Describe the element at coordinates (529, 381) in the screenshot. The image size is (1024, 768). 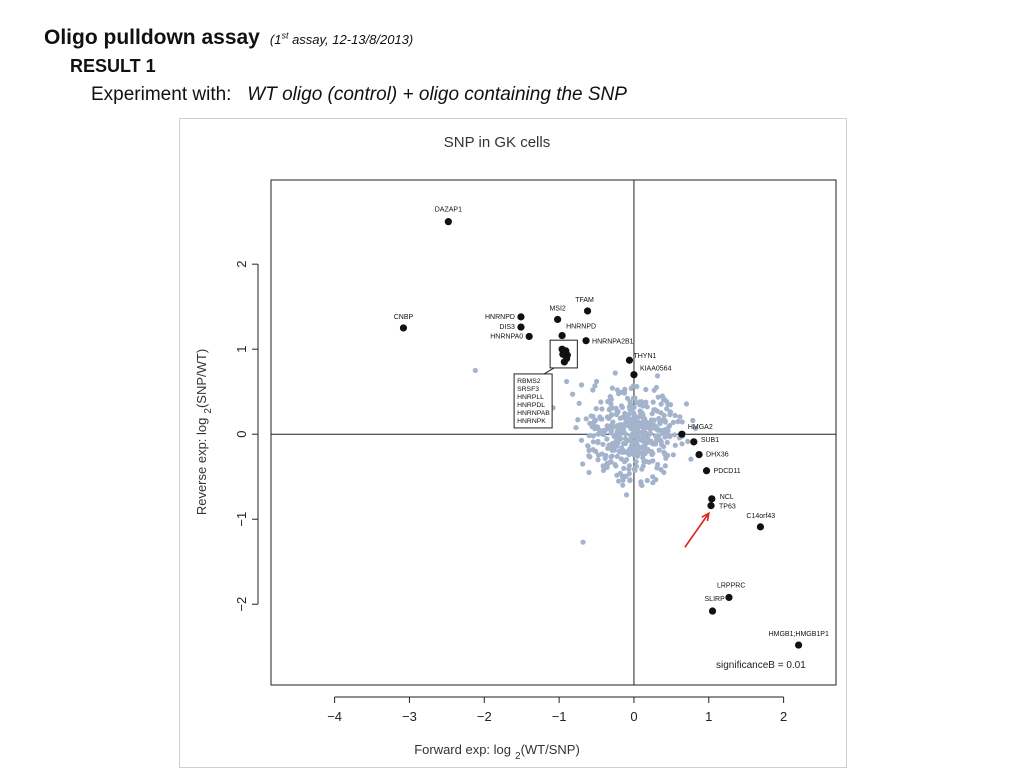
I see `cluster-label: RBMS2` at that location.